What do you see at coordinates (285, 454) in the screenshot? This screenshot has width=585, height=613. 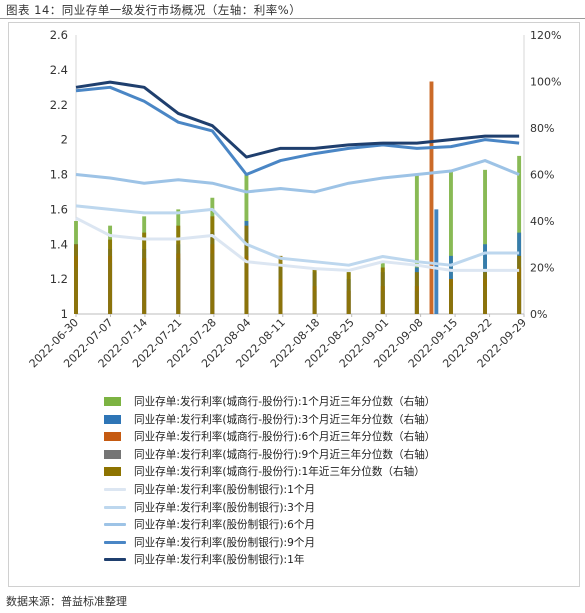 I see `legend-label: 同业存单:发行利率(城商行-股份行):9个月近三年分位数（右轴）` at bounding box center [285, 454].